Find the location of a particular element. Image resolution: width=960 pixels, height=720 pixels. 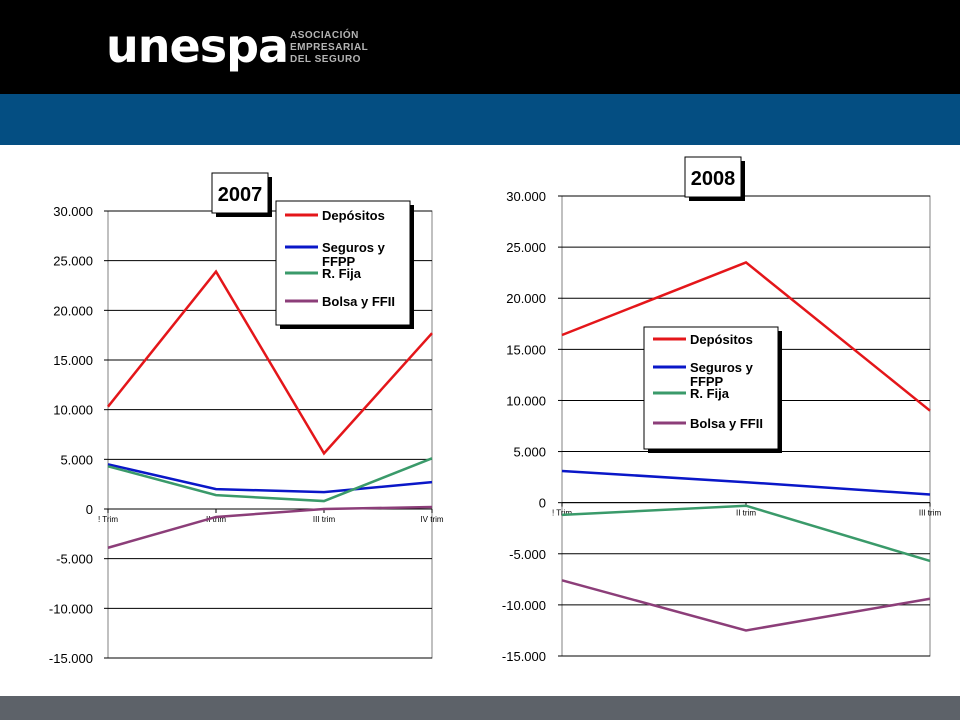

logo-subtitle-line: ASOCIACIÓN is located at coordinates (324, 35).